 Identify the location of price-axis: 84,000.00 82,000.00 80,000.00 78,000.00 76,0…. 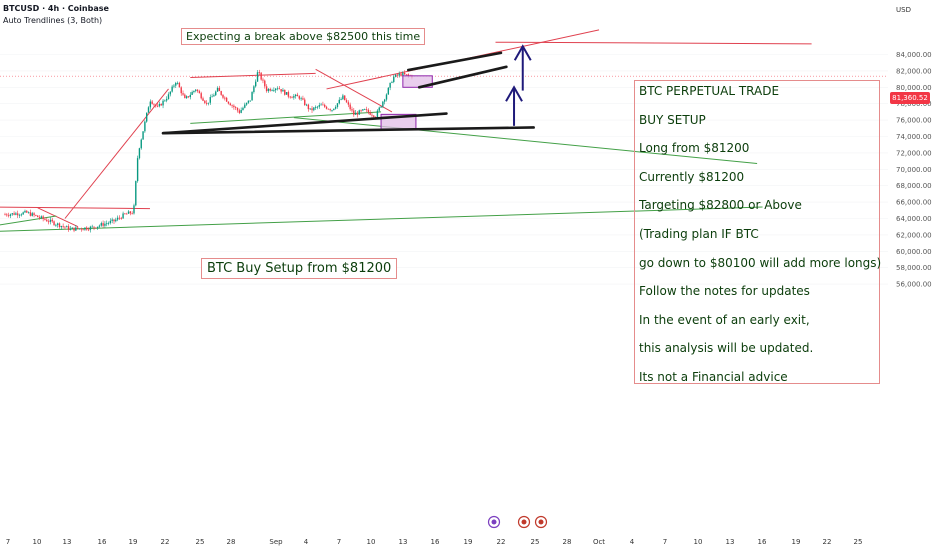
(914, 170).